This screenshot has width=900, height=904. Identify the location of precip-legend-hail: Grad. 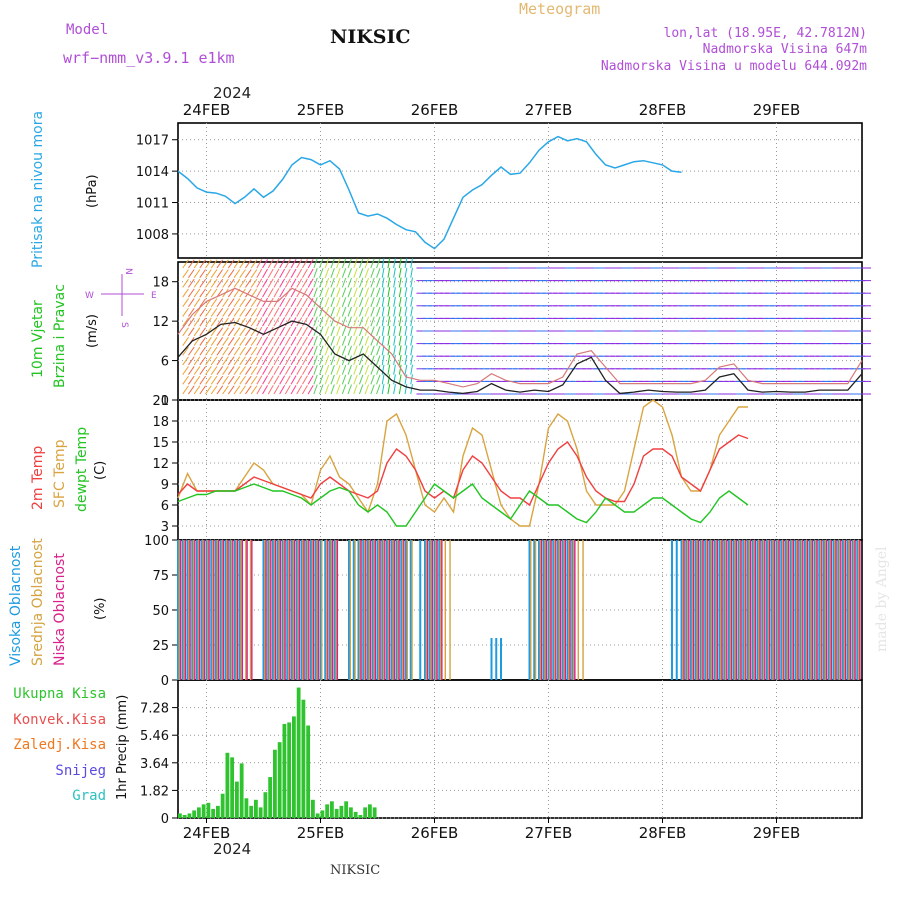
(89, 796).